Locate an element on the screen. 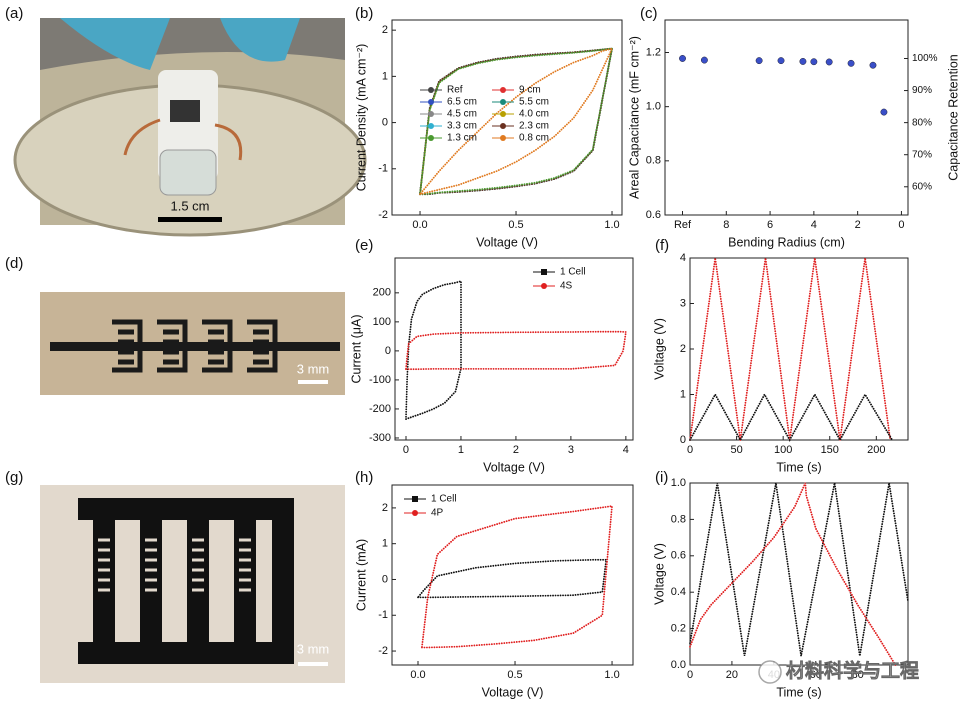 This screenshot has height=720, width=971. y2-tick-label: 80% is located at coordinates (922, 122).